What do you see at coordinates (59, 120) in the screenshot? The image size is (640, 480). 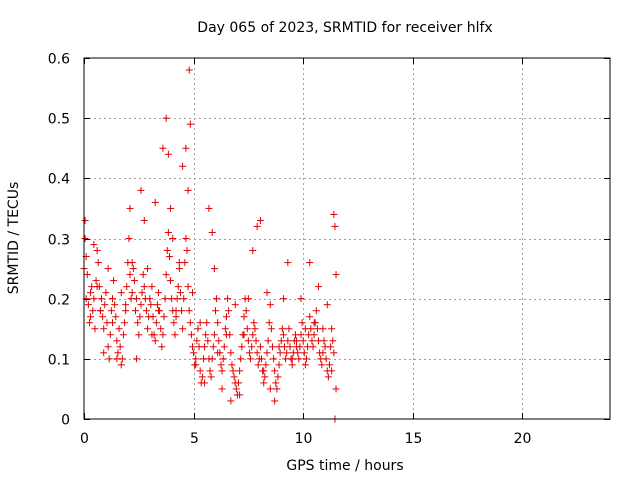 I see `y-tick-label: 0.5` at bounding box center [59, 120].